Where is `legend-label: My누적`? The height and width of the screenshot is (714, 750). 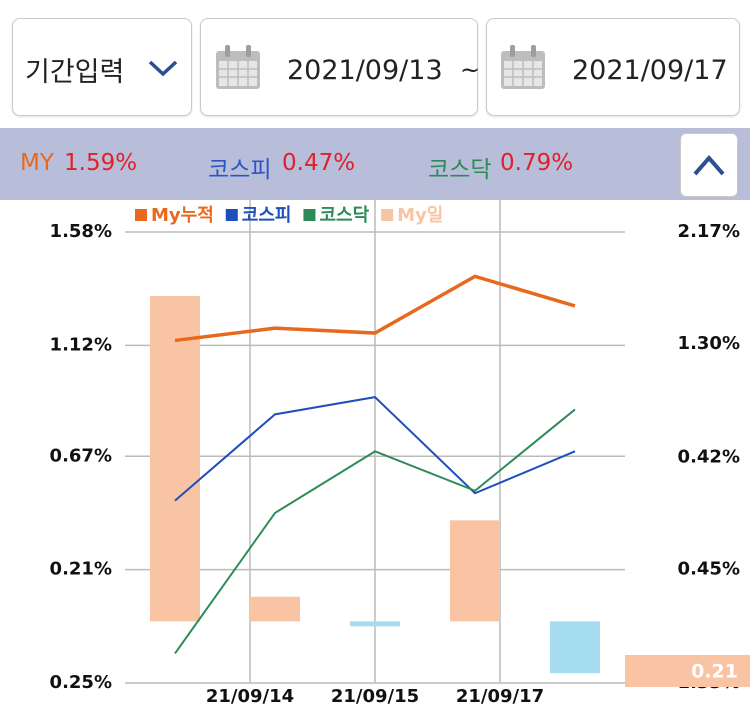 legend-label: My누적 is located at coordinates (182, 215).